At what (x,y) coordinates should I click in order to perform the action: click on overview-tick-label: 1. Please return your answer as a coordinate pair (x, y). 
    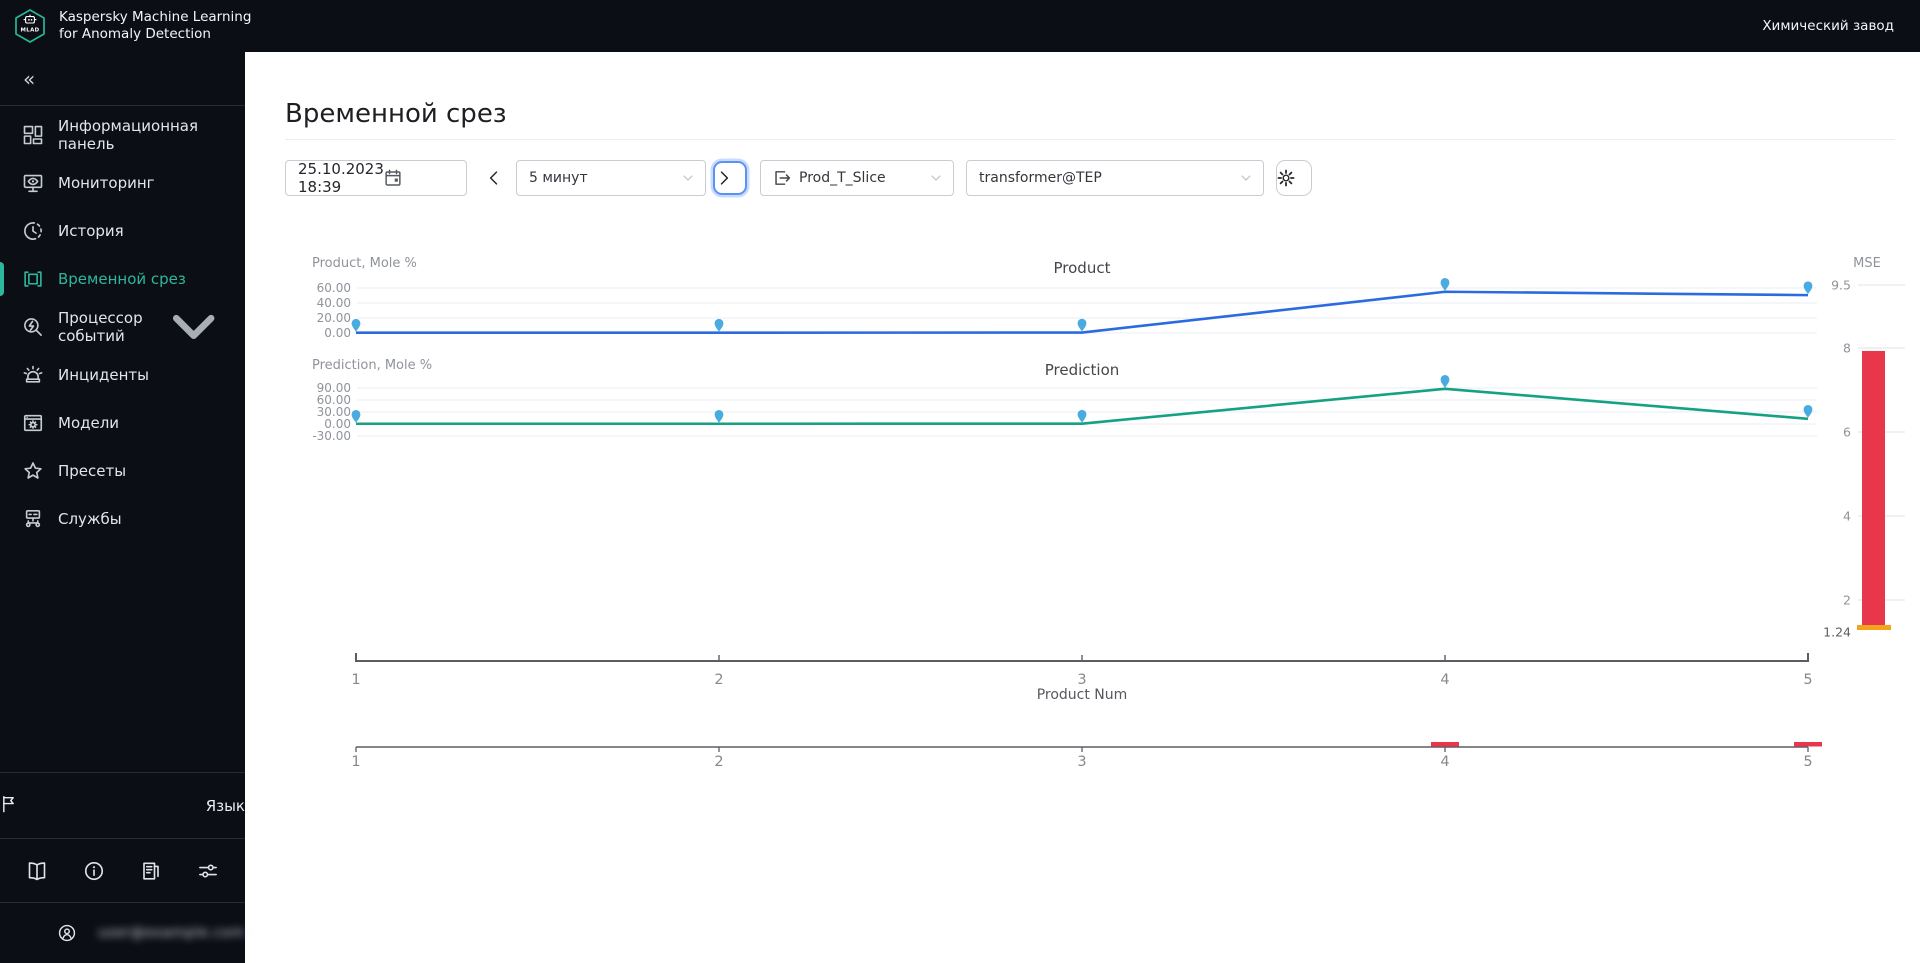
    Looking at the image, I should click on (355, 762).